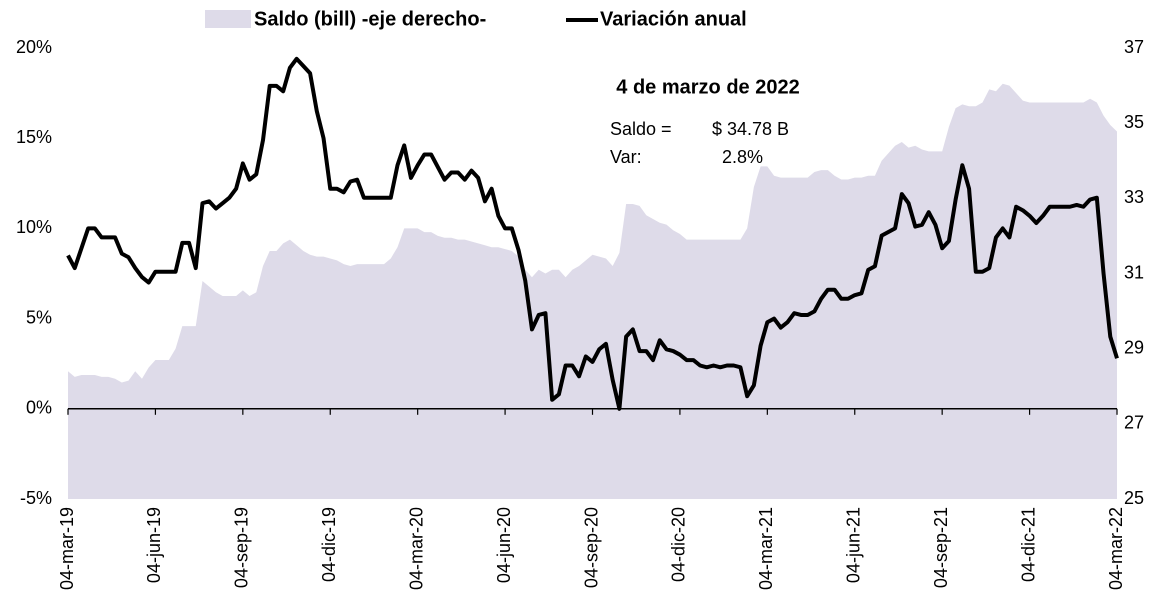  I want to click on x-tick-label: 04-jun-21, so click(854, 545).